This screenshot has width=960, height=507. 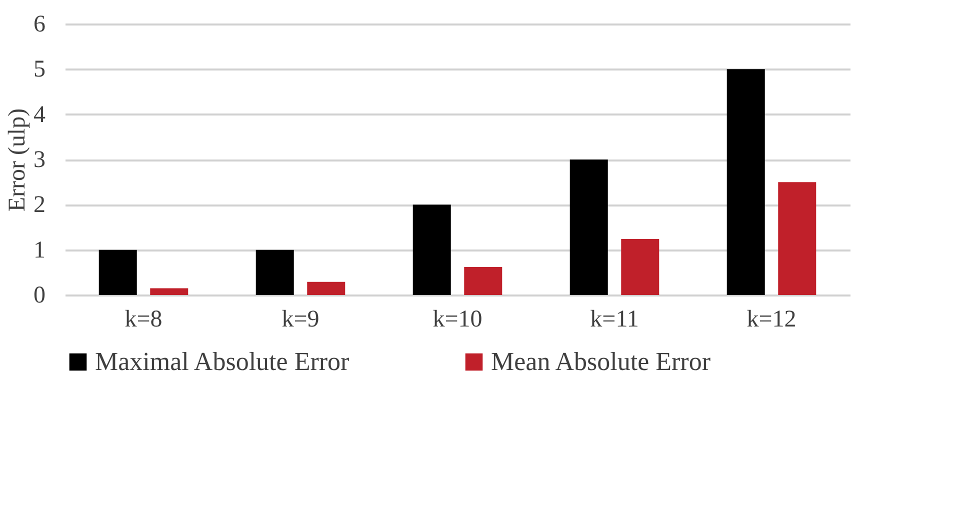 What do you see at coordinates (143, 319) in the screenshot?
I see `x-tick-label: k=8` at bounding box center [143, 319].